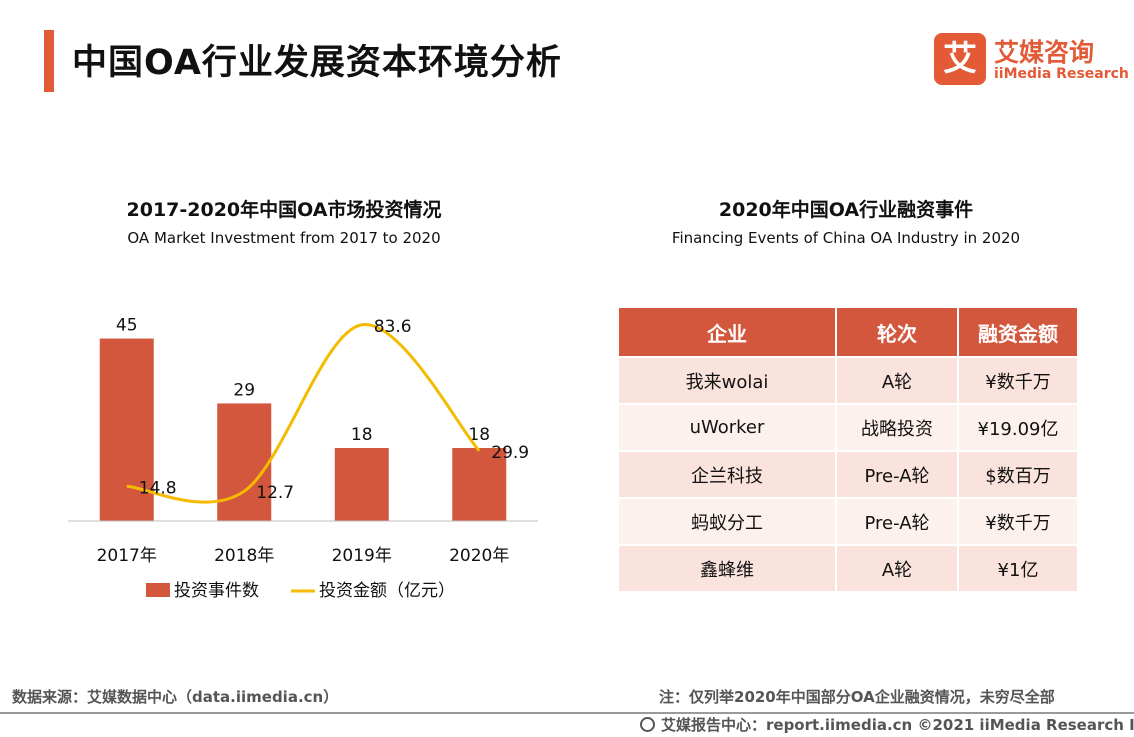 This screenshot has width=1134, height=737. What do you see at coordinates (284, 238) in the screenshot?
I see `chart-subtitle: OA Market Investment from 2017 to 2020` at bounding box center [284, 238].